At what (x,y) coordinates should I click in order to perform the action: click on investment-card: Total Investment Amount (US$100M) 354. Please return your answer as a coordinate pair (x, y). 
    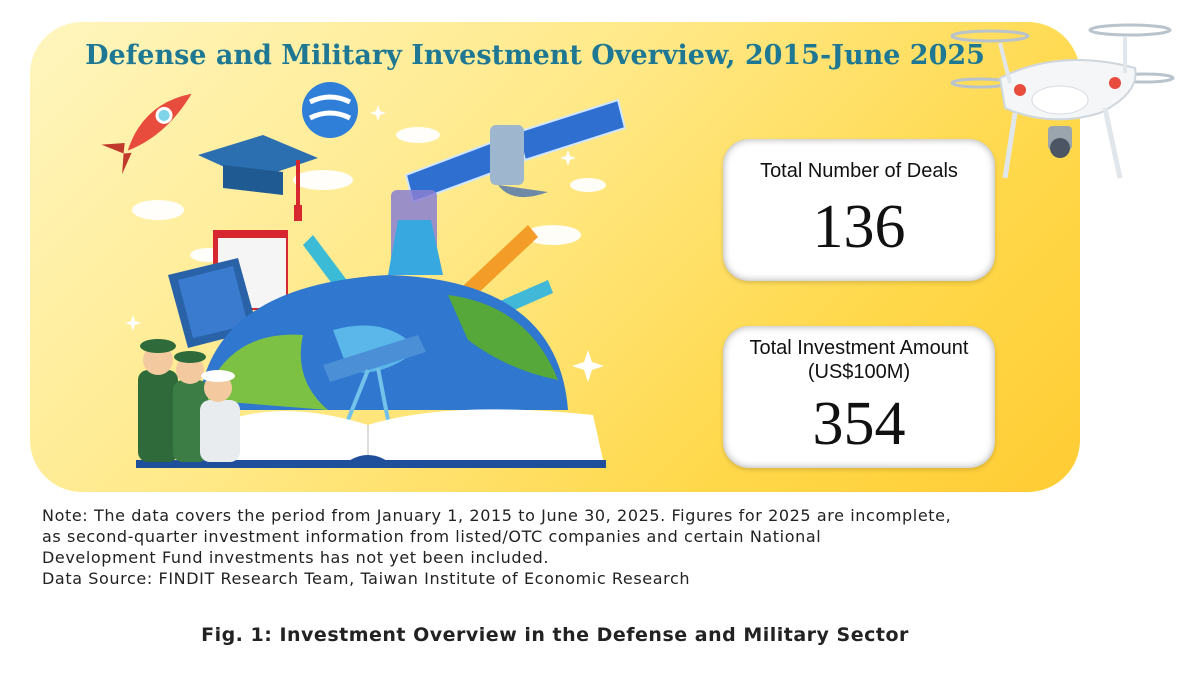
    Looking at the image, I should click on (859, 397).